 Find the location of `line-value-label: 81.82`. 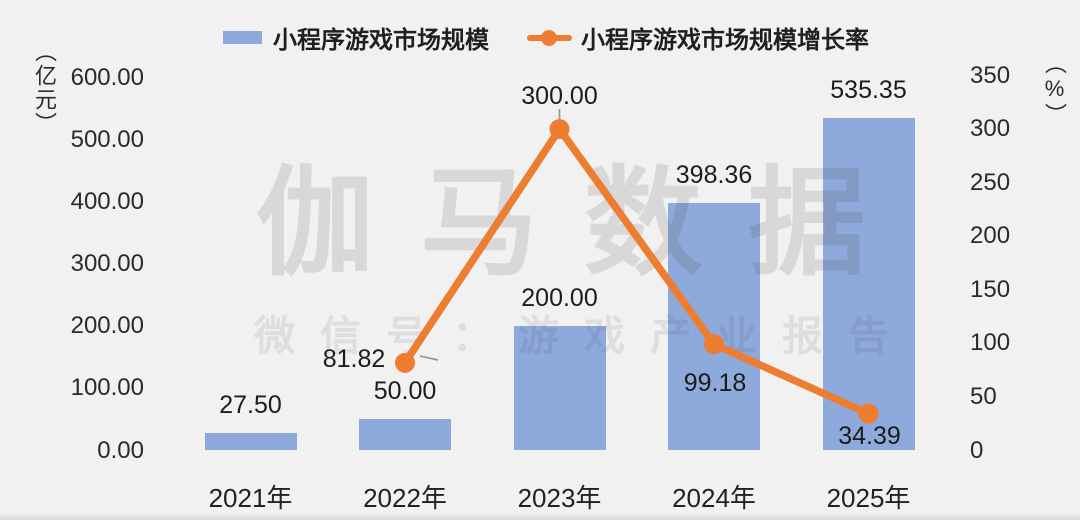

line-value-label: 81.82 is located at coordinates (354, 359).